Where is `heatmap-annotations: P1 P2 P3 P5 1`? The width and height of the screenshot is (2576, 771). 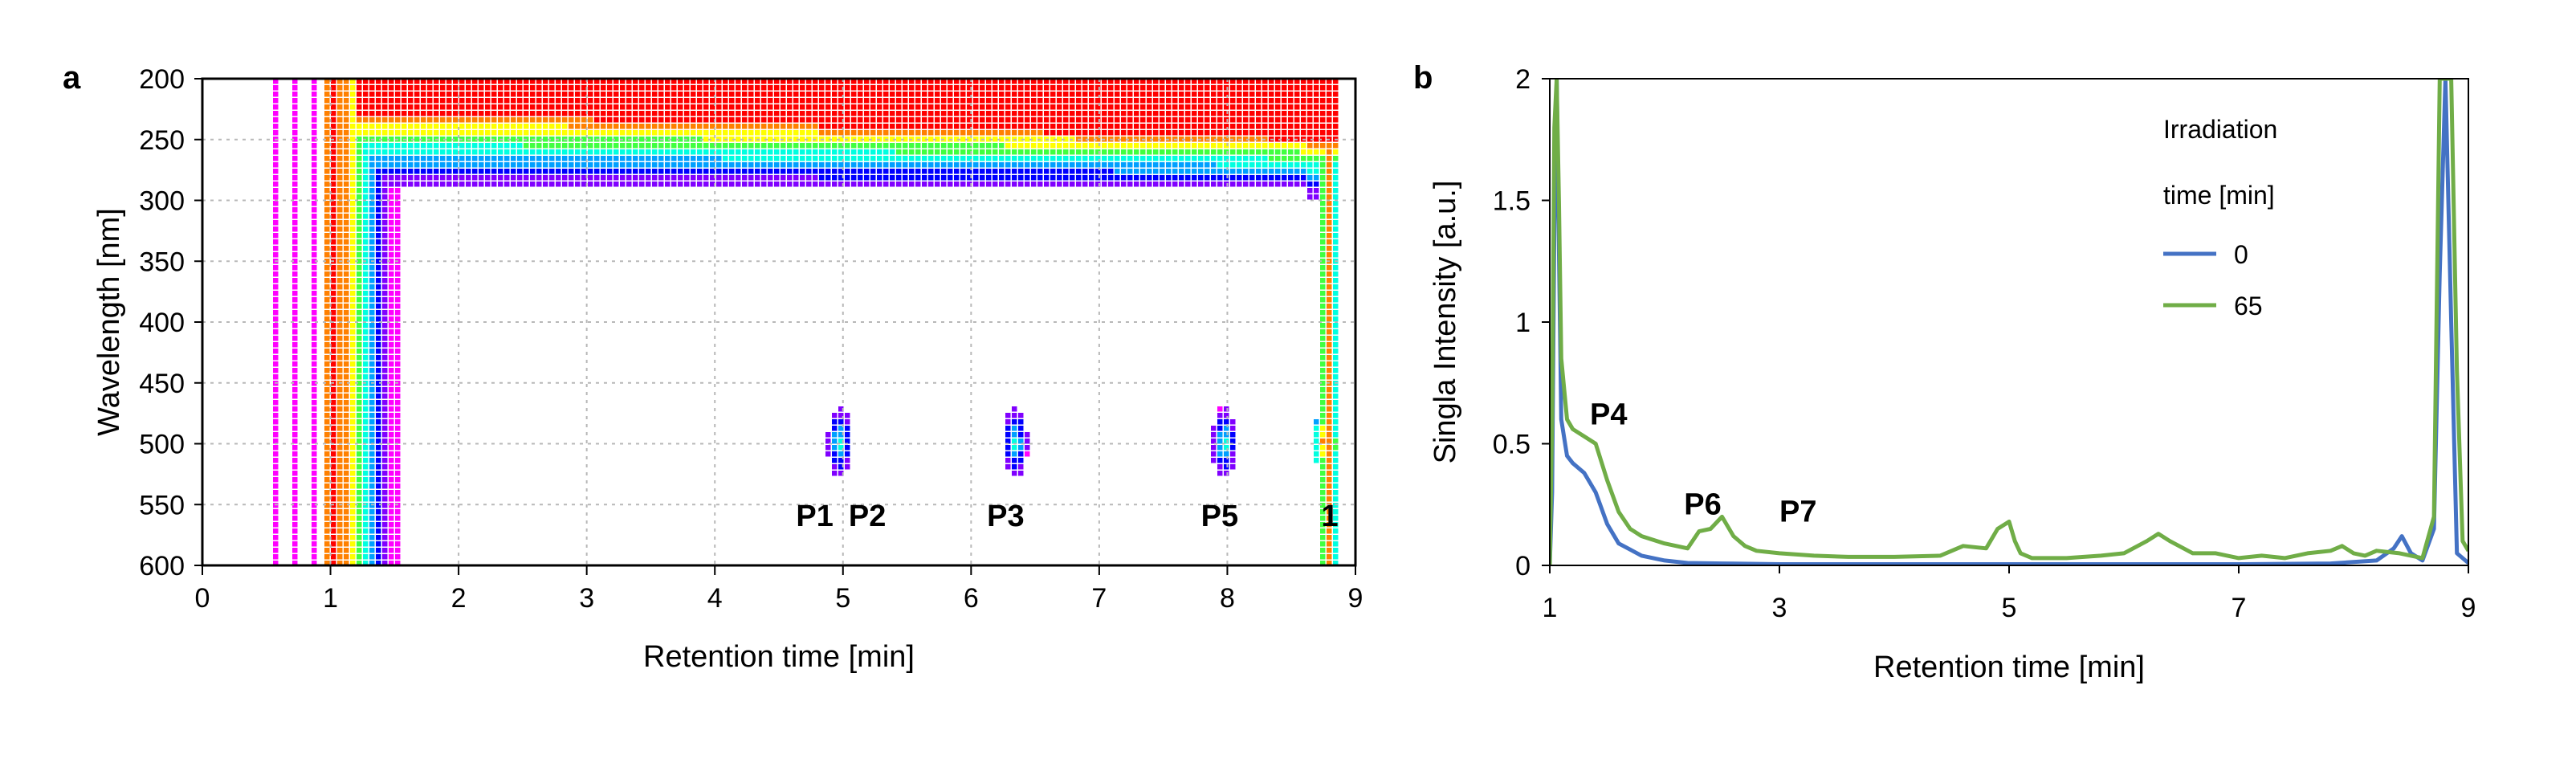 heatmap-annotations: P1 P2 P3 P5 1 is located at coordinates (1067, 516).